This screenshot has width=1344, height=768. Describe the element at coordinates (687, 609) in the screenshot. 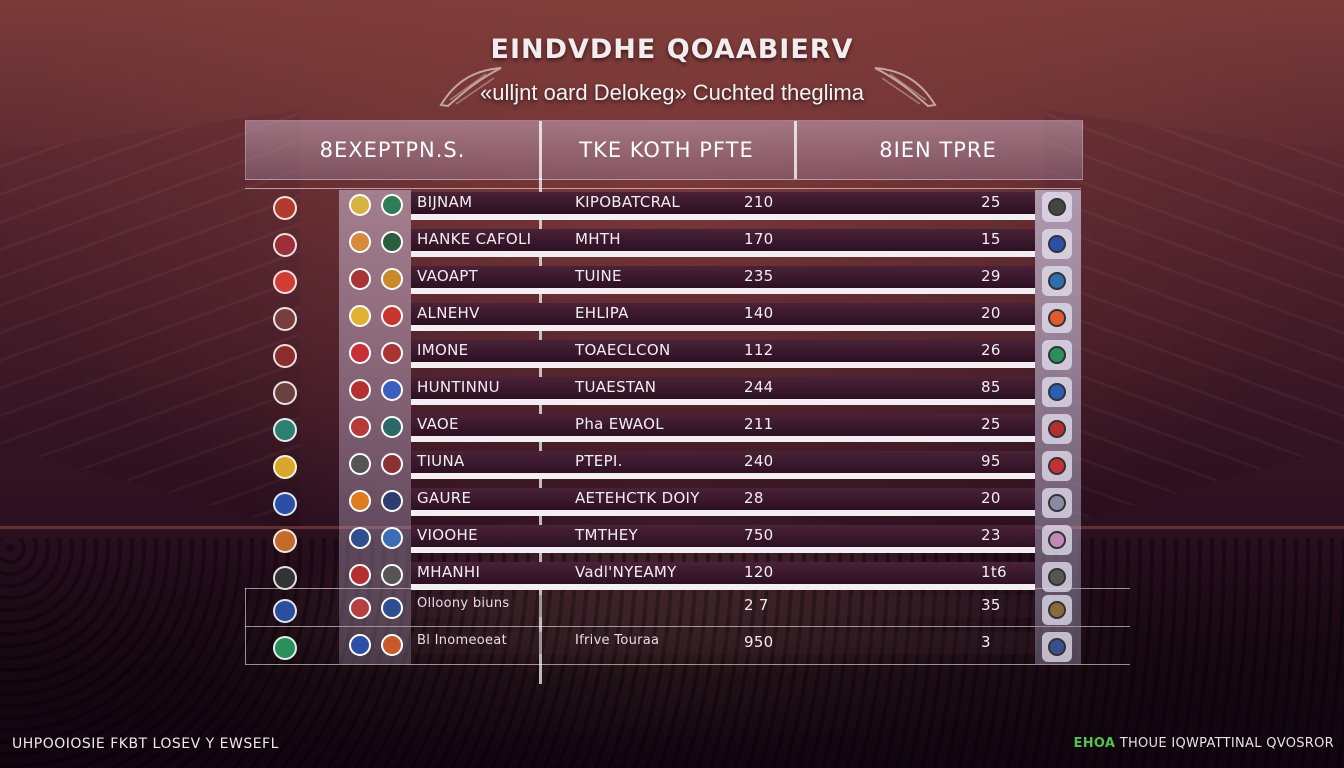

I see `table-row: Olloony biuns 2 7 35` at that location.